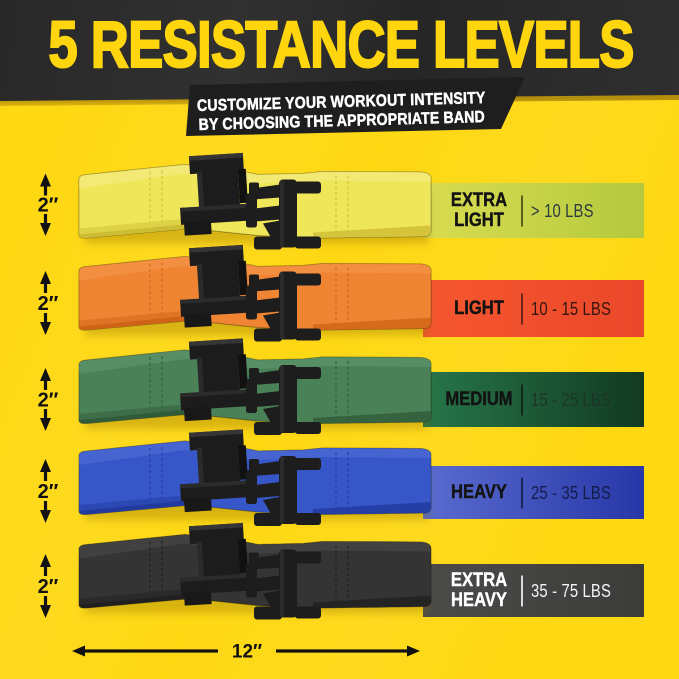 The image size is (679, 679). I want to click on svg-text: 12″, so click(247, 652).